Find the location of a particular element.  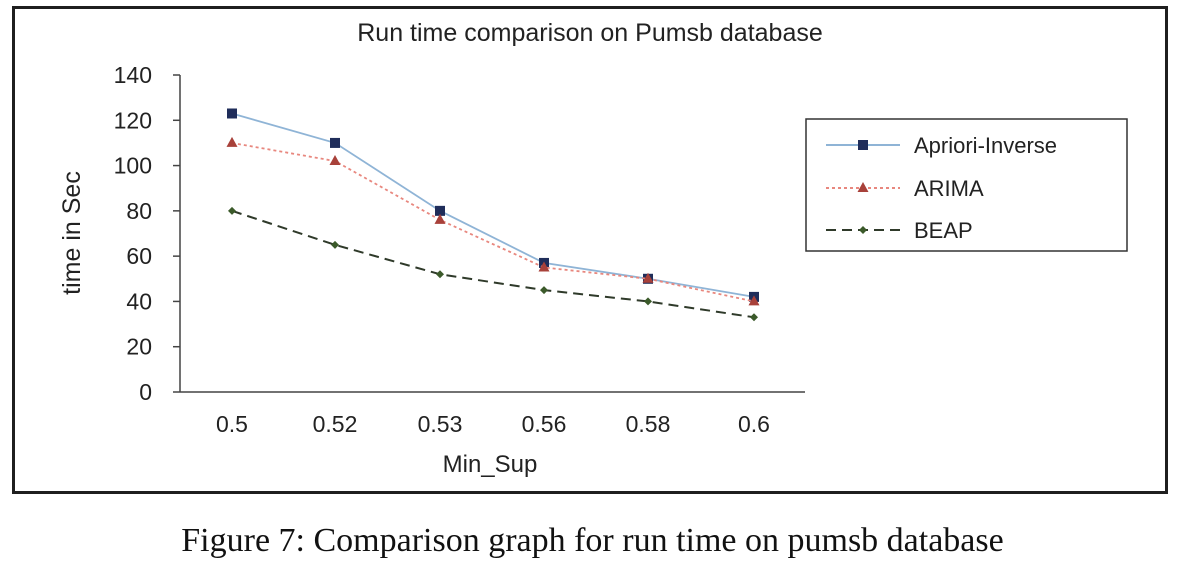

y-tick-label: 20 is located at coordinates (139, 347).